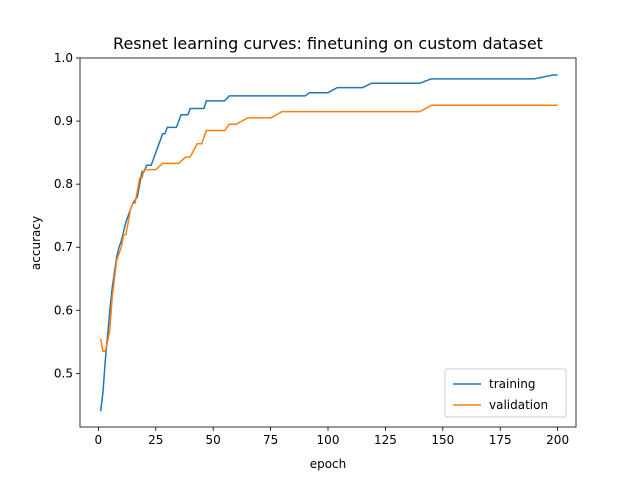 The height and width of the screenshot is (480, 640). I want to click on x-tick-label: 200, so click(557, 440).